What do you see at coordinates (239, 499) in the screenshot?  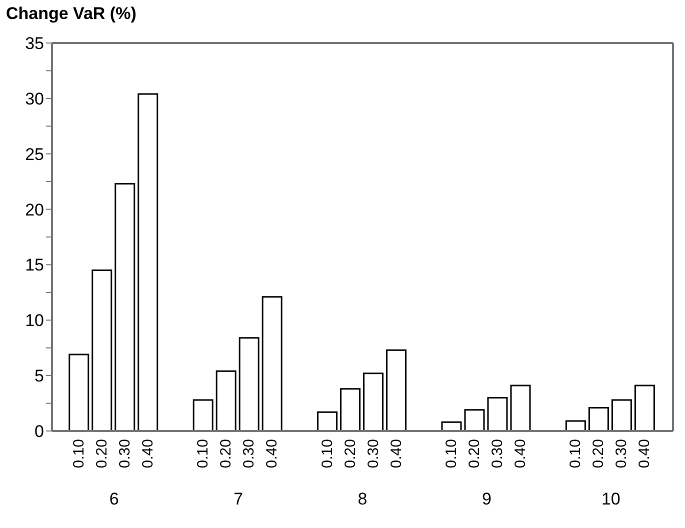 I see `x-tick-label: 7` at bounding box center [239, 499].